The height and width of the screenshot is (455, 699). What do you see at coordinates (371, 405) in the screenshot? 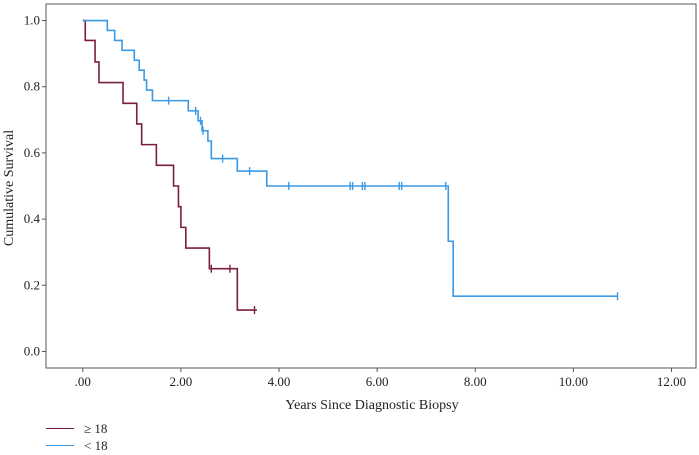
I see `x-axis-title: Years Since Diagnostic Biopsy` at bounding box center [371, 405].